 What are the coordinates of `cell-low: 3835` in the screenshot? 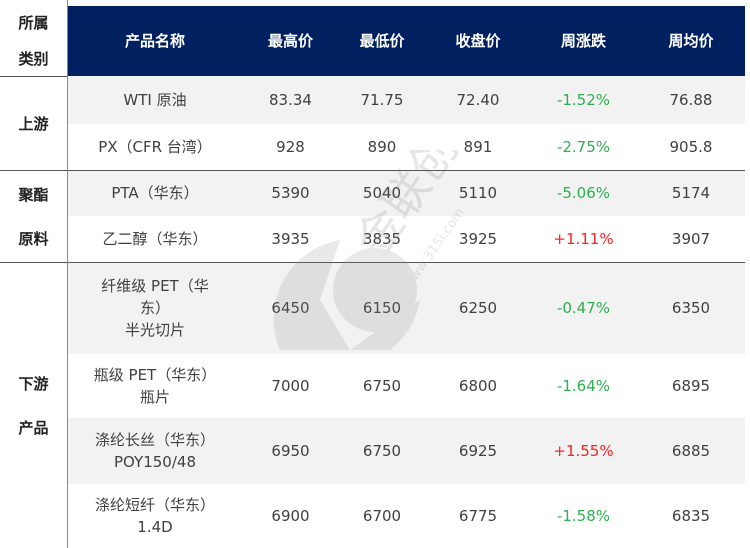 It's located at (382, 239).